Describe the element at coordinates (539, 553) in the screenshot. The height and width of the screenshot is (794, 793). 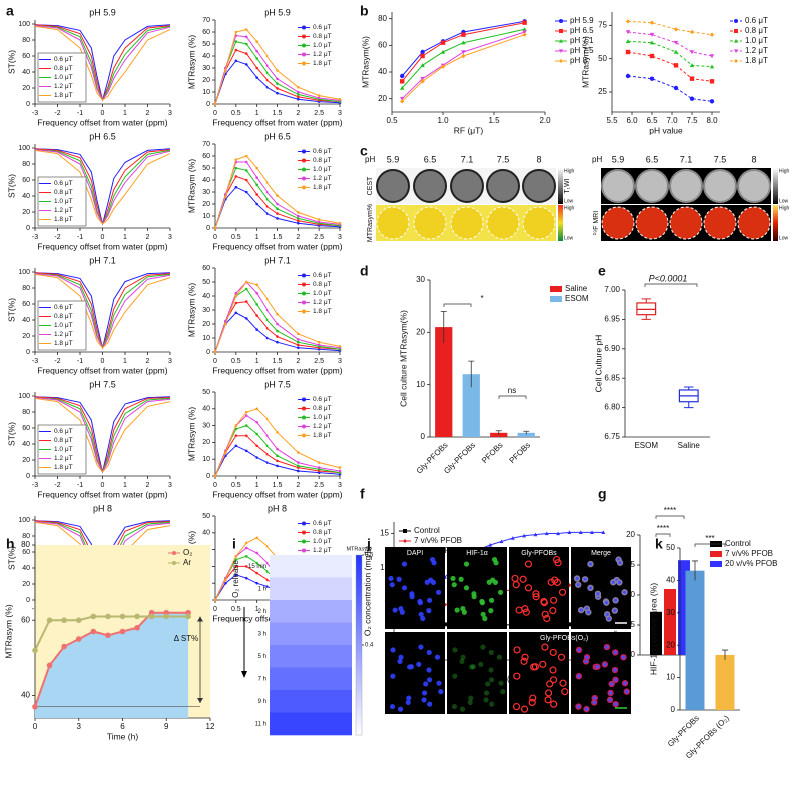
I see `column-label: Gly-PFOBs` at that location.